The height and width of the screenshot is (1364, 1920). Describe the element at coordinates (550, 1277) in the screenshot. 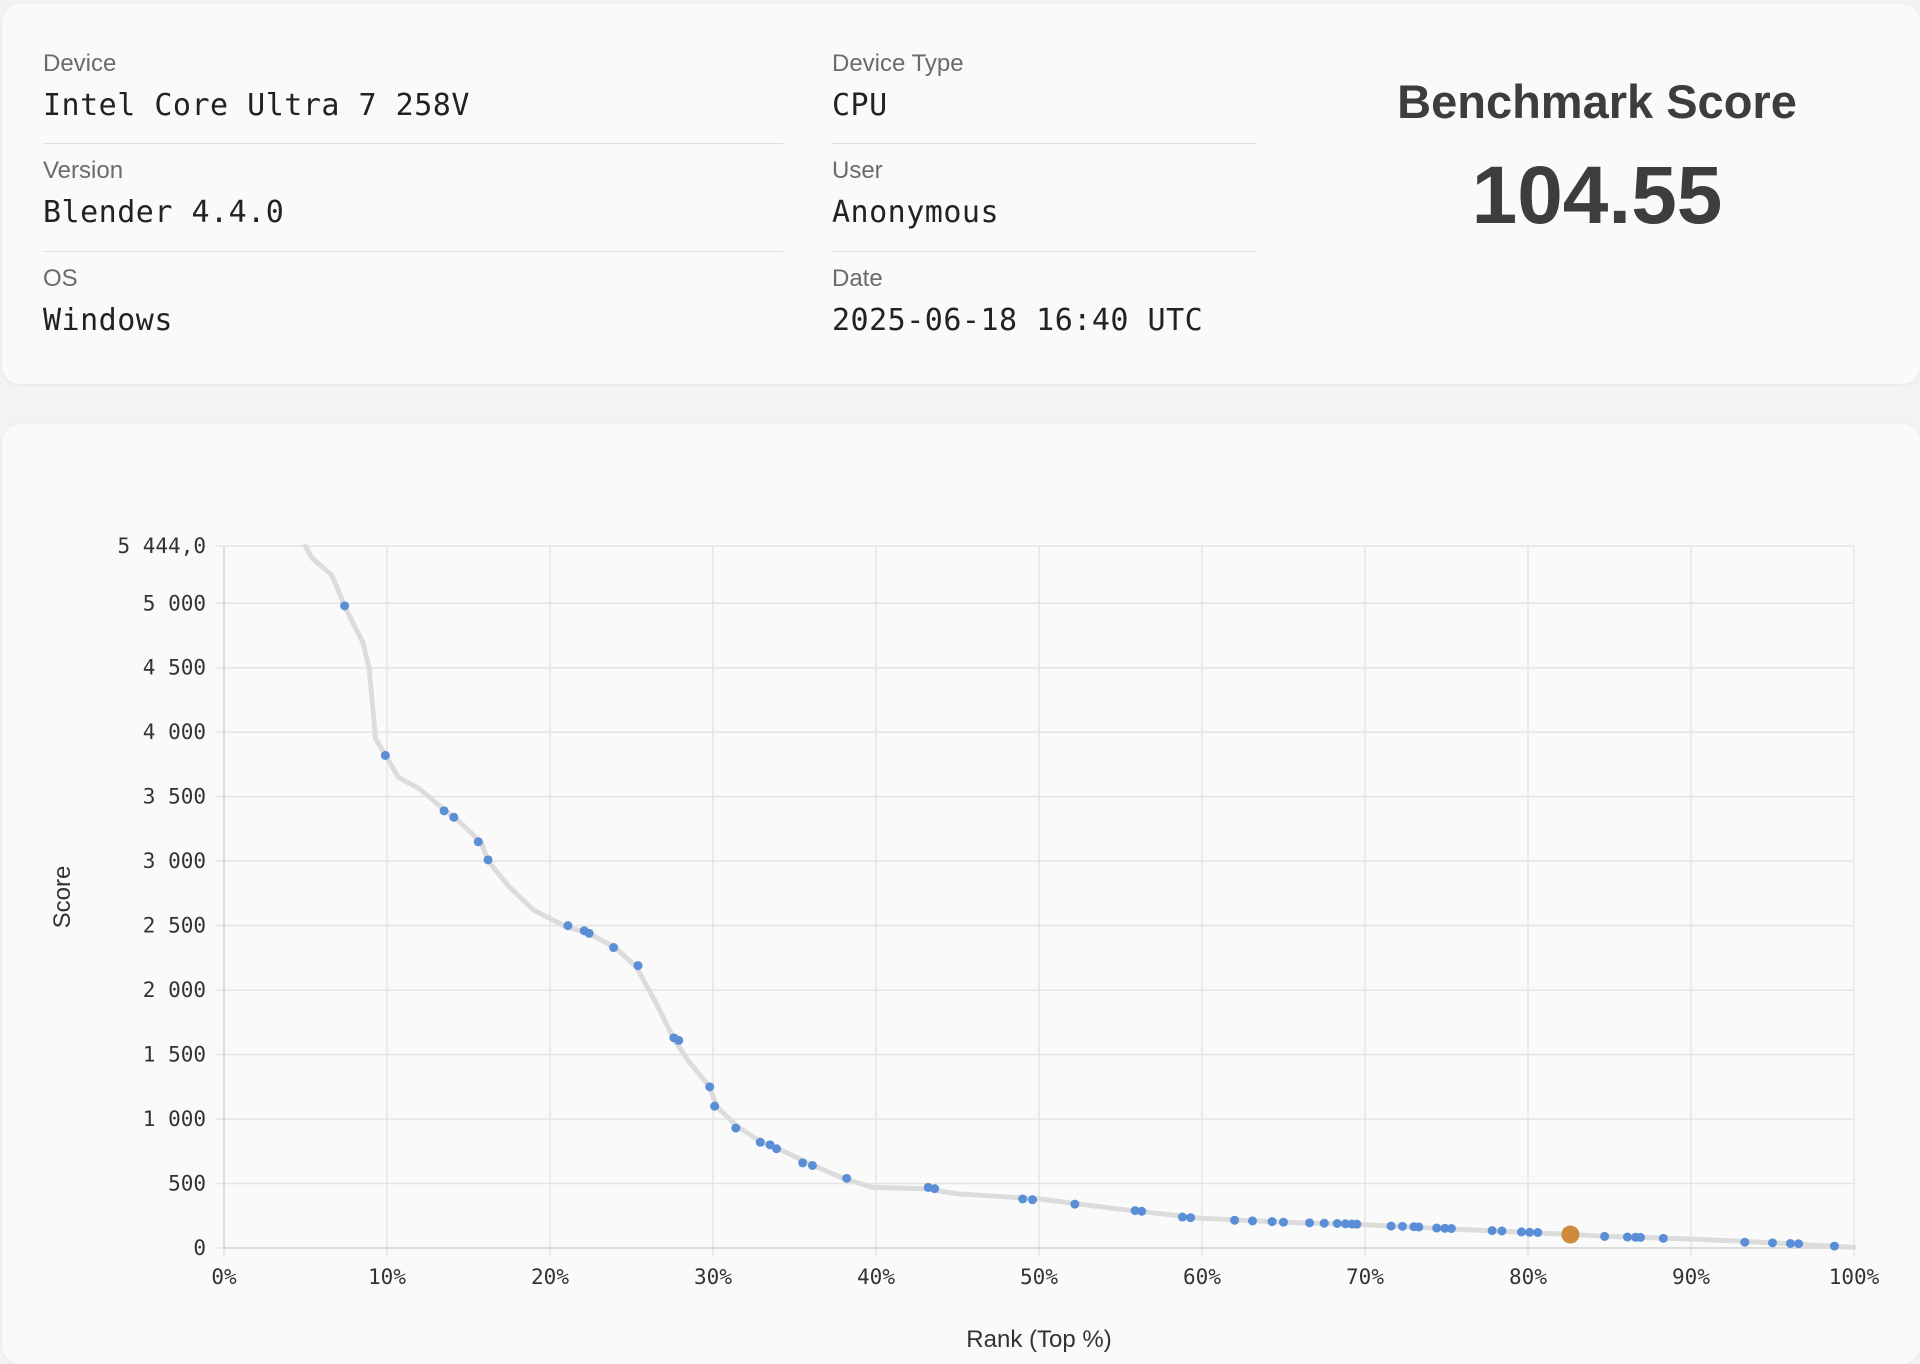

I see `x-tick-label: 20%` at that location.